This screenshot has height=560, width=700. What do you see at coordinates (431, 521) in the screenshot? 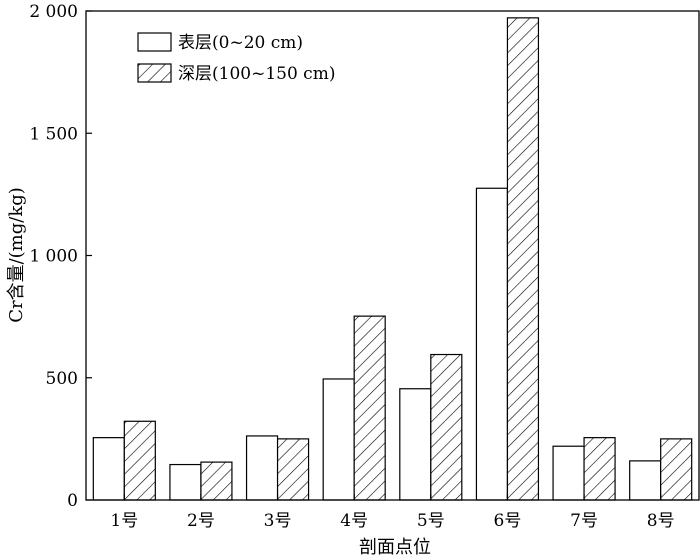
I see `x-tick-label: 5号` at bounding box center [431, 521].